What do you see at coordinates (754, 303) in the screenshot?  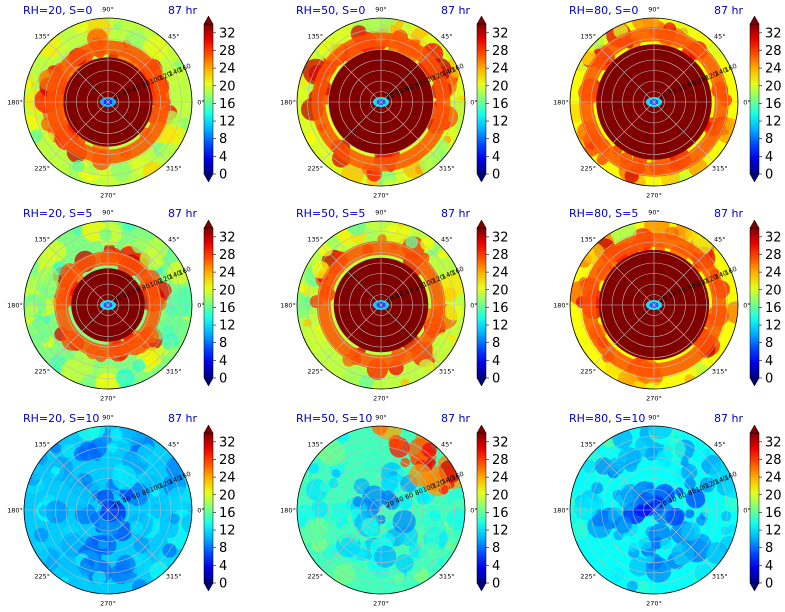 I see `colorbar-gradient` at bounding box center [754, 303].